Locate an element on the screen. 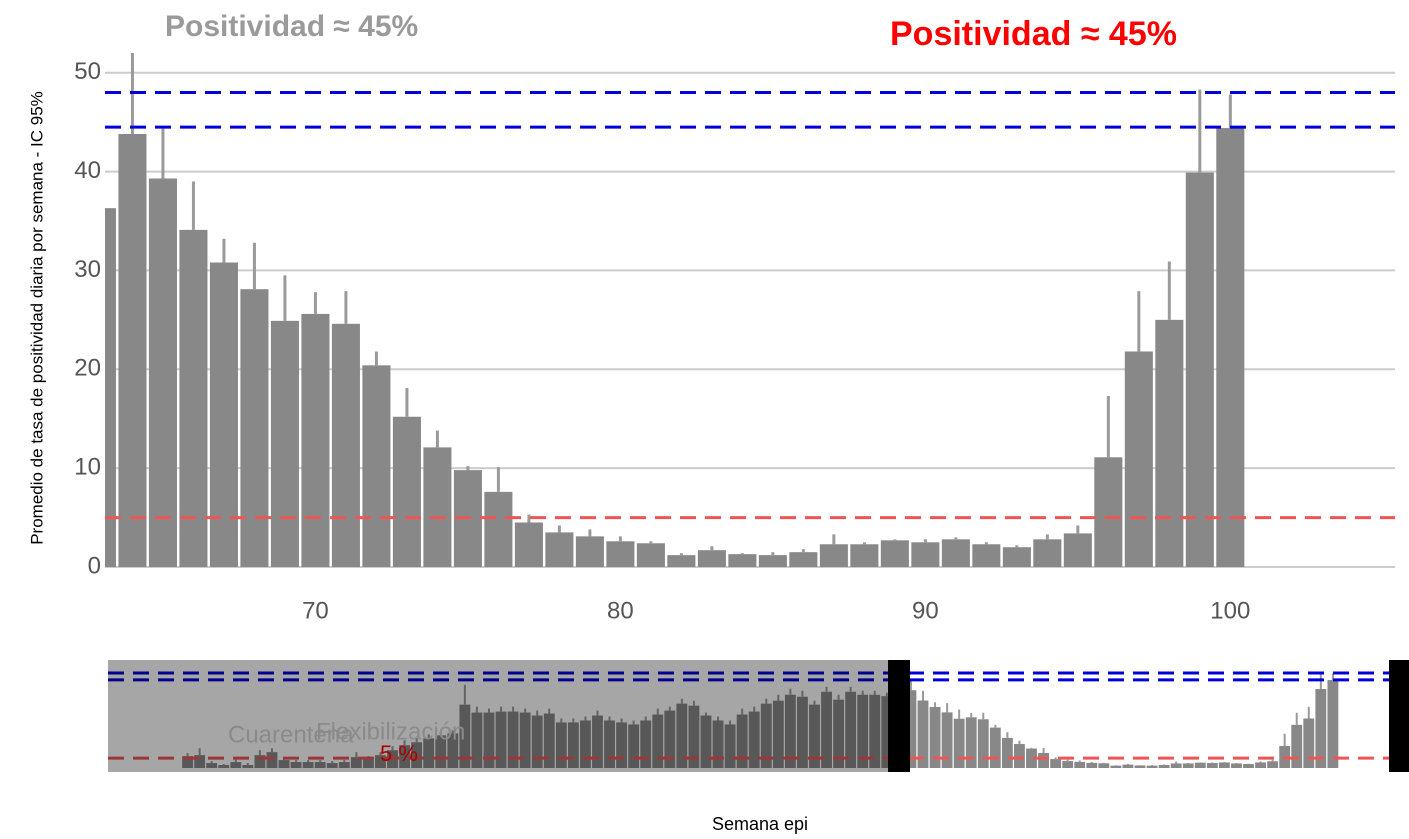  y-tick-label: 40 is located at coordinates (87, 170).